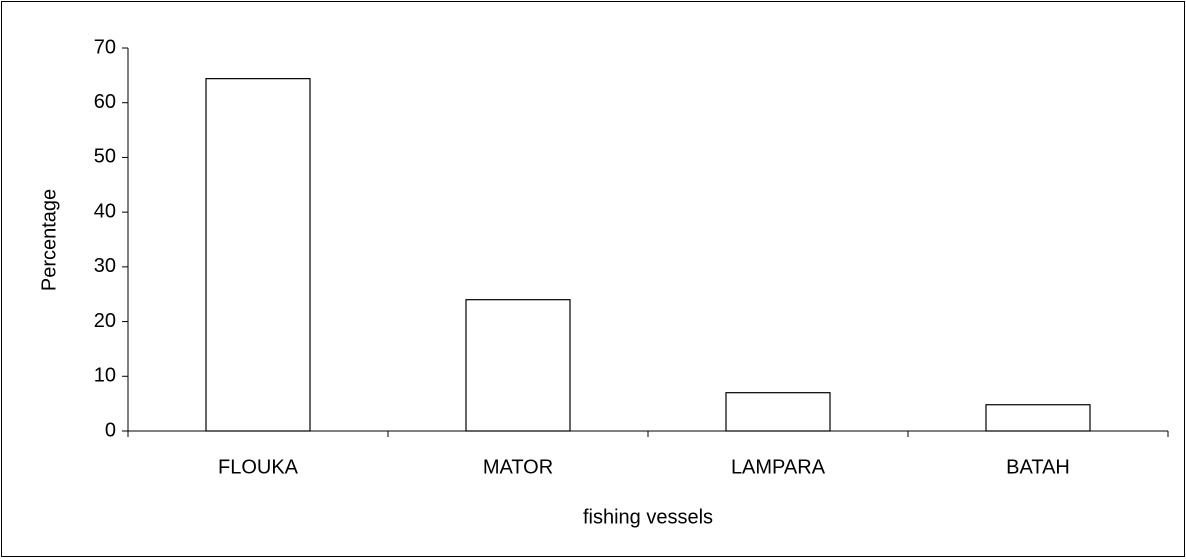 The image size is (1186, 559). Describe the element at coordinates (105, 321) in the screenshot. I see `y-tick-label: 20` at that location.